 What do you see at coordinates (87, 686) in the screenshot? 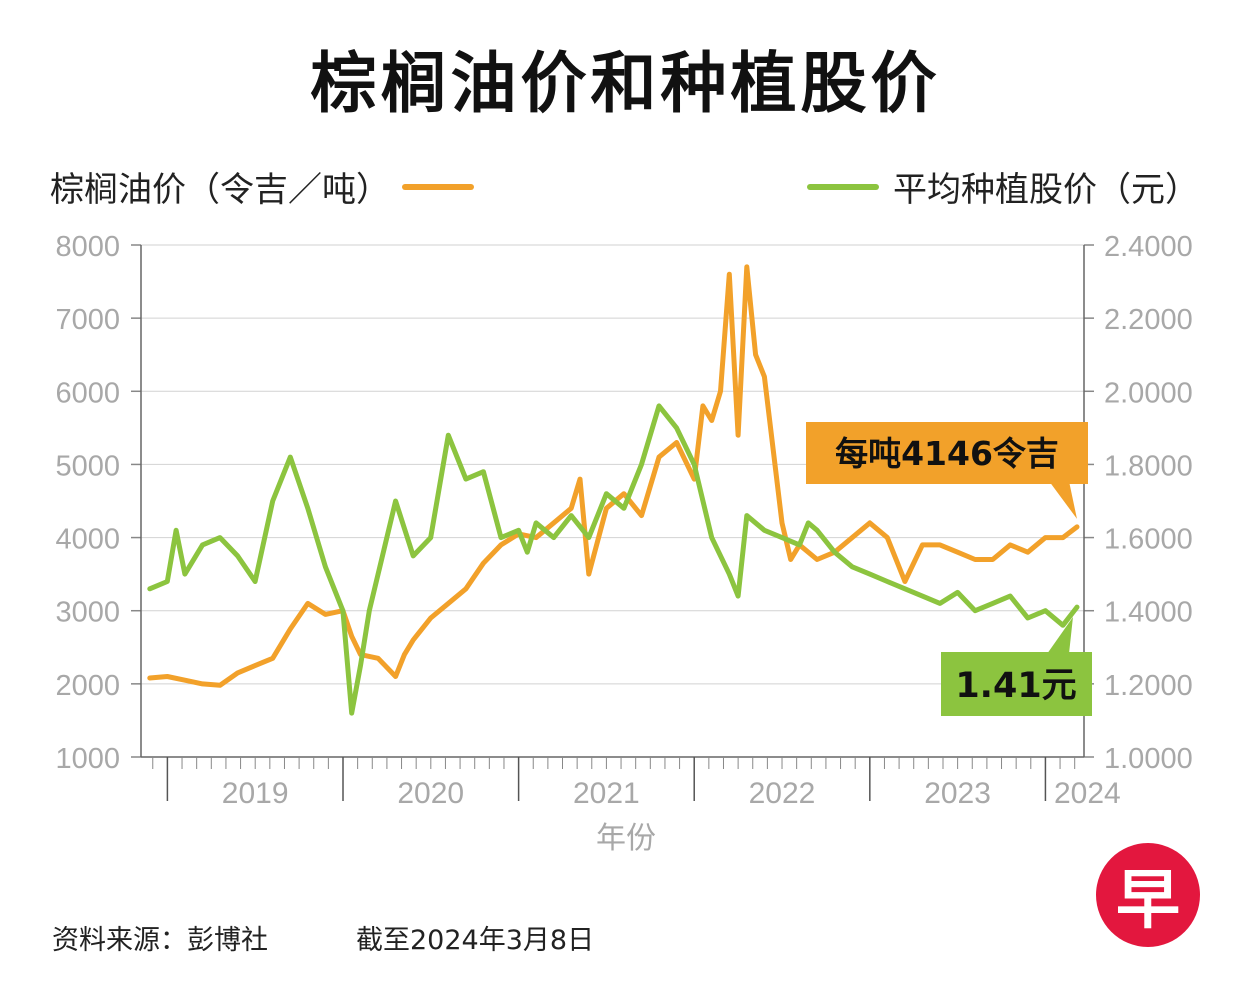
I see `y-left-tick-label: 2000` at bounding box center [87, 686].